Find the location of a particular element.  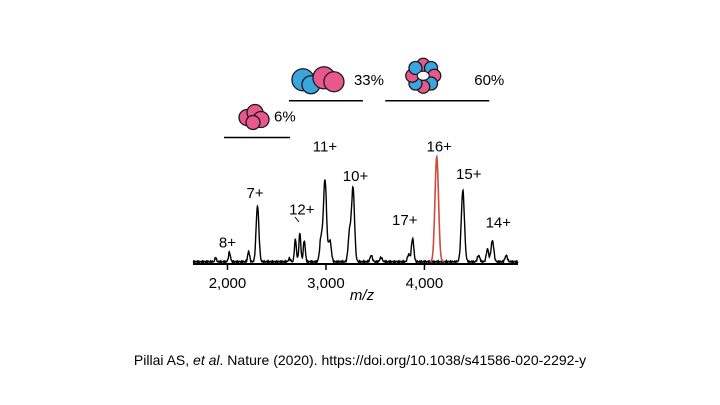

x-tick-label: 3,000 is located at coordinates (326, 283).